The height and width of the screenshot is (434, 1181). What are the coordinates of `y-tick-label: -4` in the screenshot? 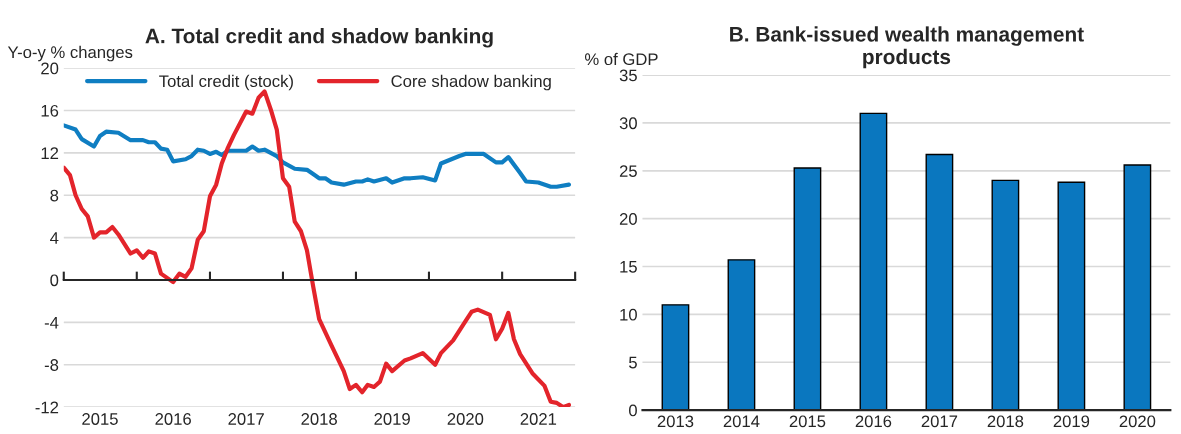 It's located at (51, 322).